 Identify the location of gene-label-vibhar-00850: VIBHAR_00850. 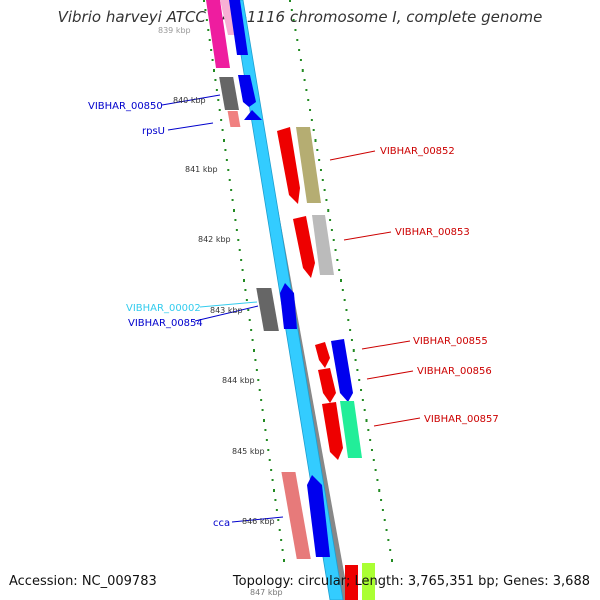
(125, 106).